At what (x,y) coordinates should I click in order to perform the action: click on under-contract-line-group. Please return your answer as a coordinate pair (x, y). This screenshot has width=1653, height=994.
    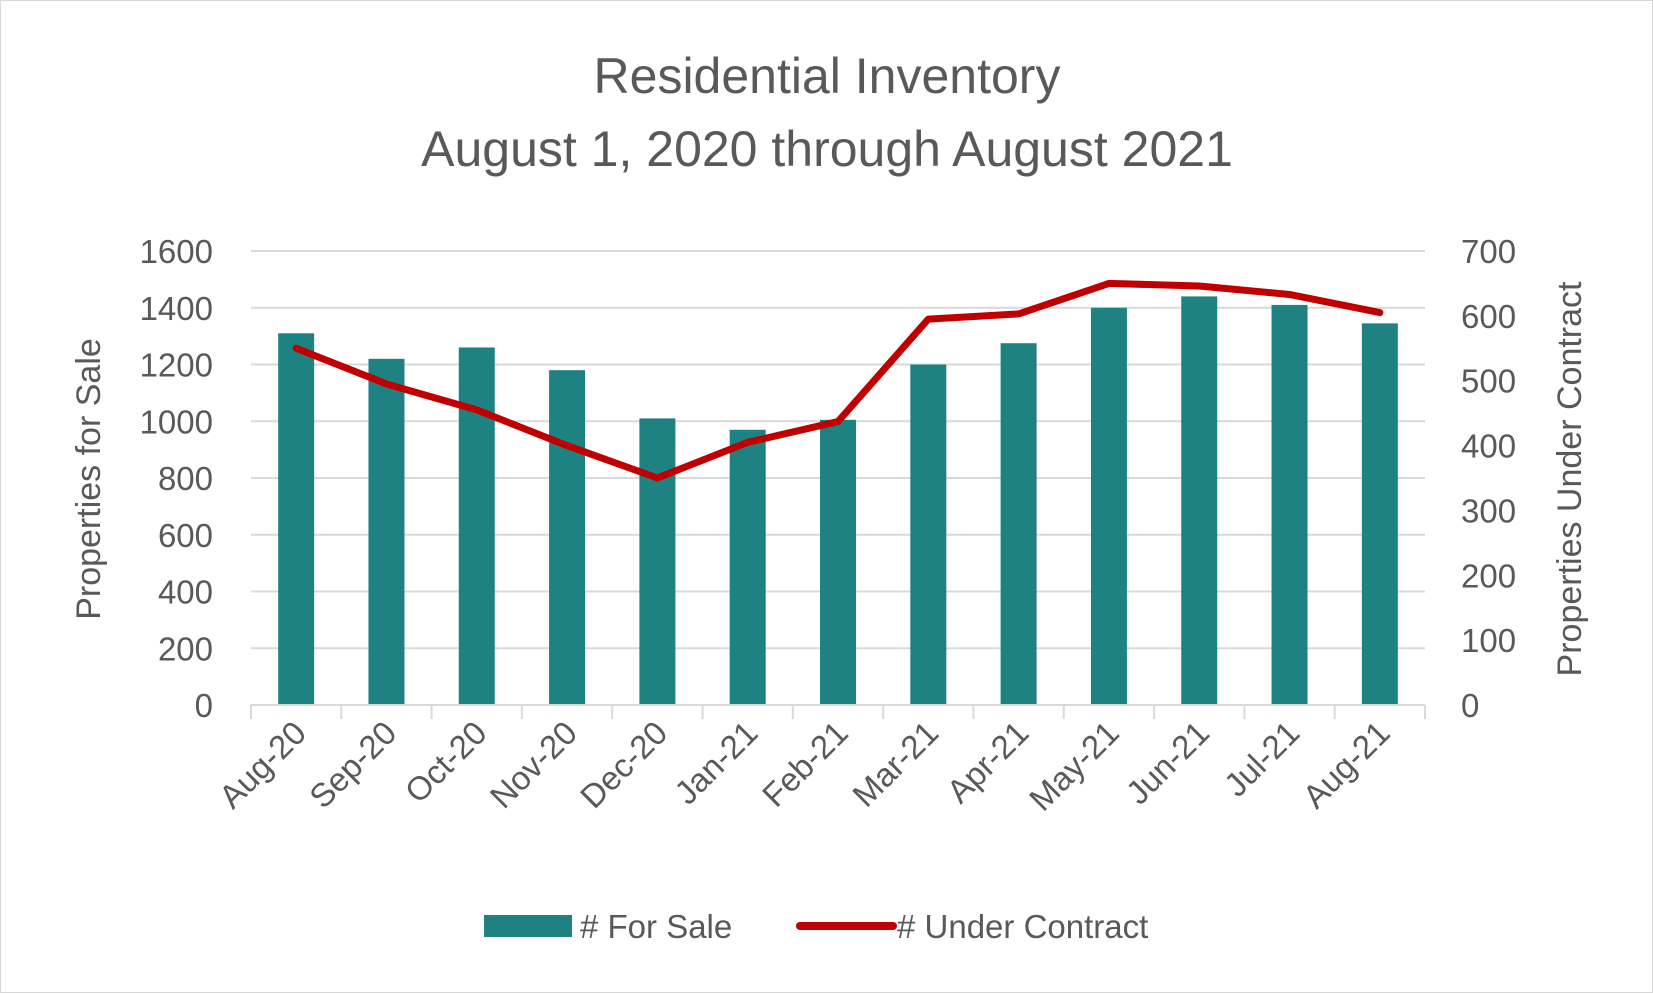
    Looking at the image, I should click on (838, 380).